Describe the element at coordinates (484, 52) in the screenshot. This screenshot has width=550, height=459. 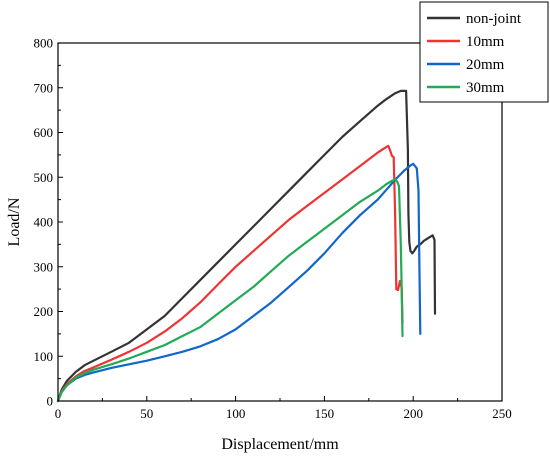
I see `legend: non-joint 10mm 20mm 30mm` at that location.